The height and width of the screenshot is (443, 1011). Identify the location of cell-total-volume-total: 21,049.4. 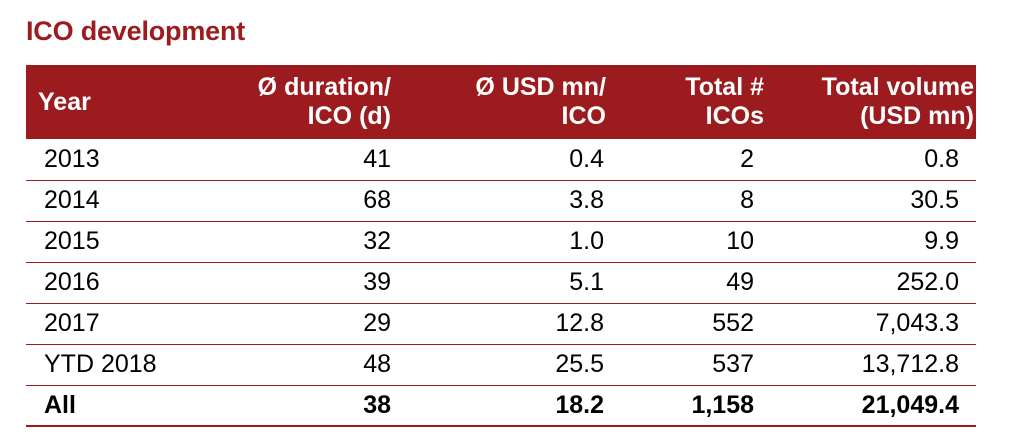
(910, 404).